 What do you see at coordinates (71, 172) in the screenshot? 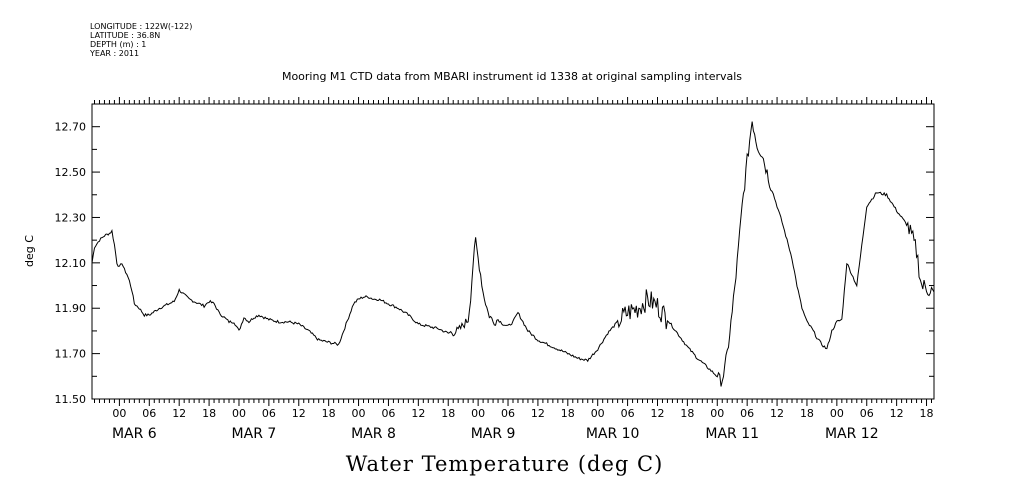
I see `y-tick-label: 12.50` at bounding box center [71, 172].